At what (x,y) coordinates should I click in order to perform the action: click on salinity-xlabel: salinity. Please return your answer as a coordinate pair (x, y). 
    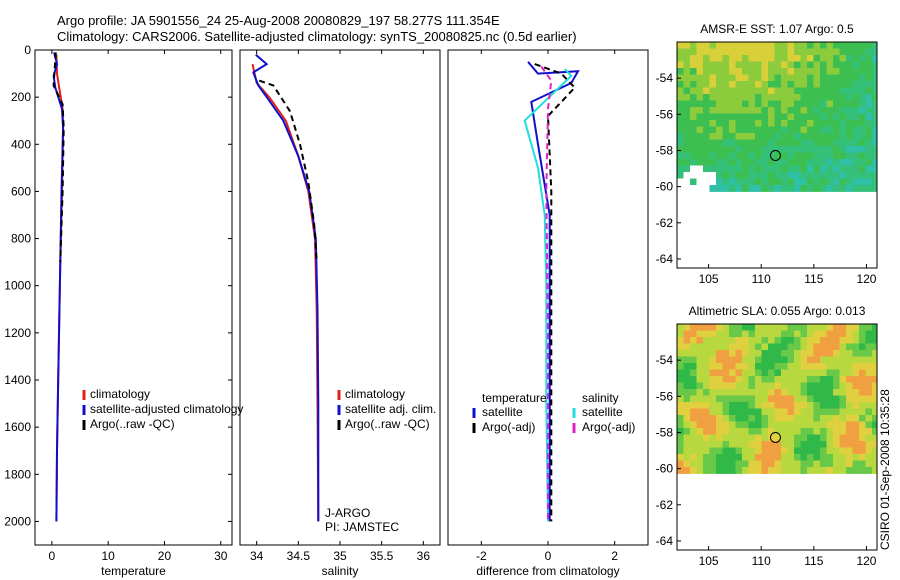
    Looking at the image, I should click on (340, 571).